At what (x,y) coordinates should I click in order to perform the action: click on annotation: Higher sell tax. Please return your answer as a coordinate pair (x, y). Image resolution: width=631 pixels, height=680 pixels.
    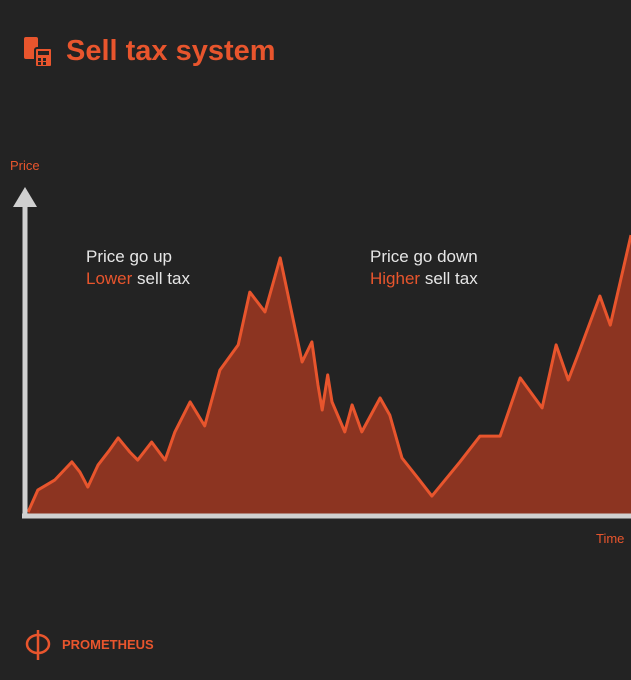
    Looking at the image, I should click on (424, 278).